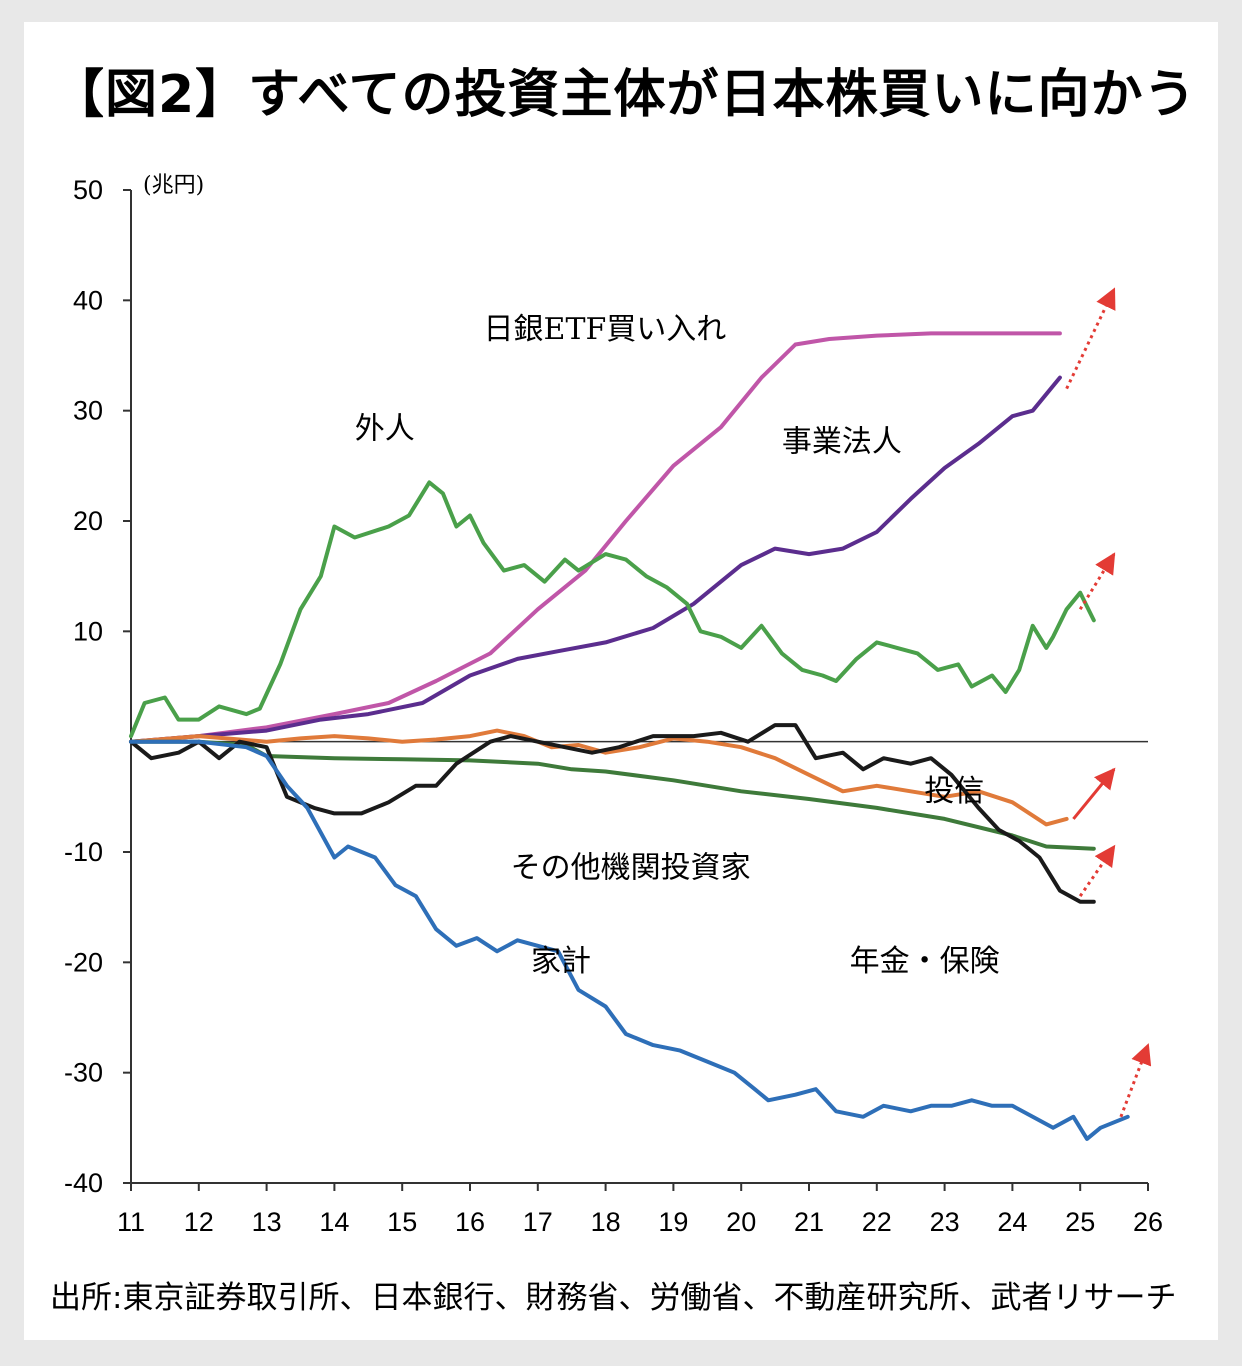  Describe the element at coordinates (83, 962) in the screenshot. I see `y-tick-label: -20` at that location.